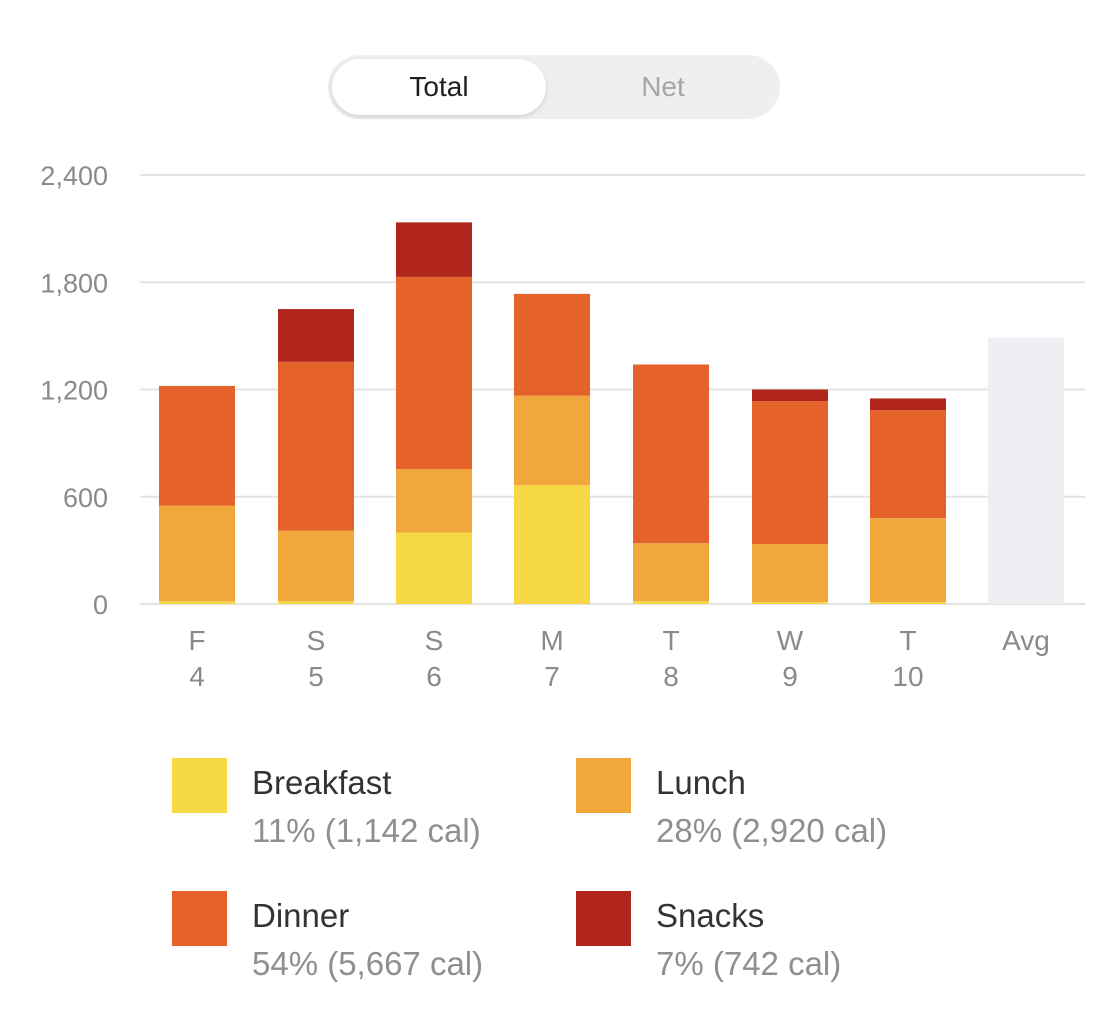  Describe the element at coordinates (1026, 470) in the screenshot. I see `avg-bar` at that location.